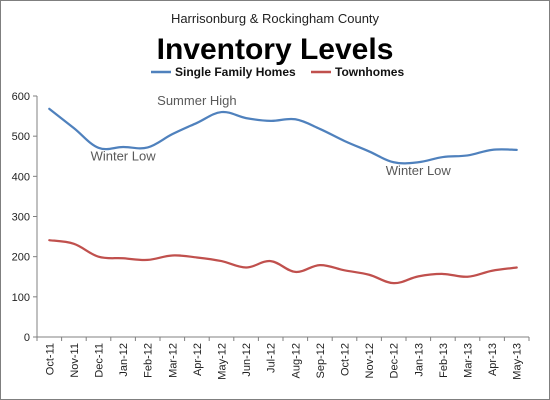 This screenshot has height=400, width=550. Describe the element at coordinates (50, 359) in the screenshot. I see `x-tick-label: Oct-11` at that location.